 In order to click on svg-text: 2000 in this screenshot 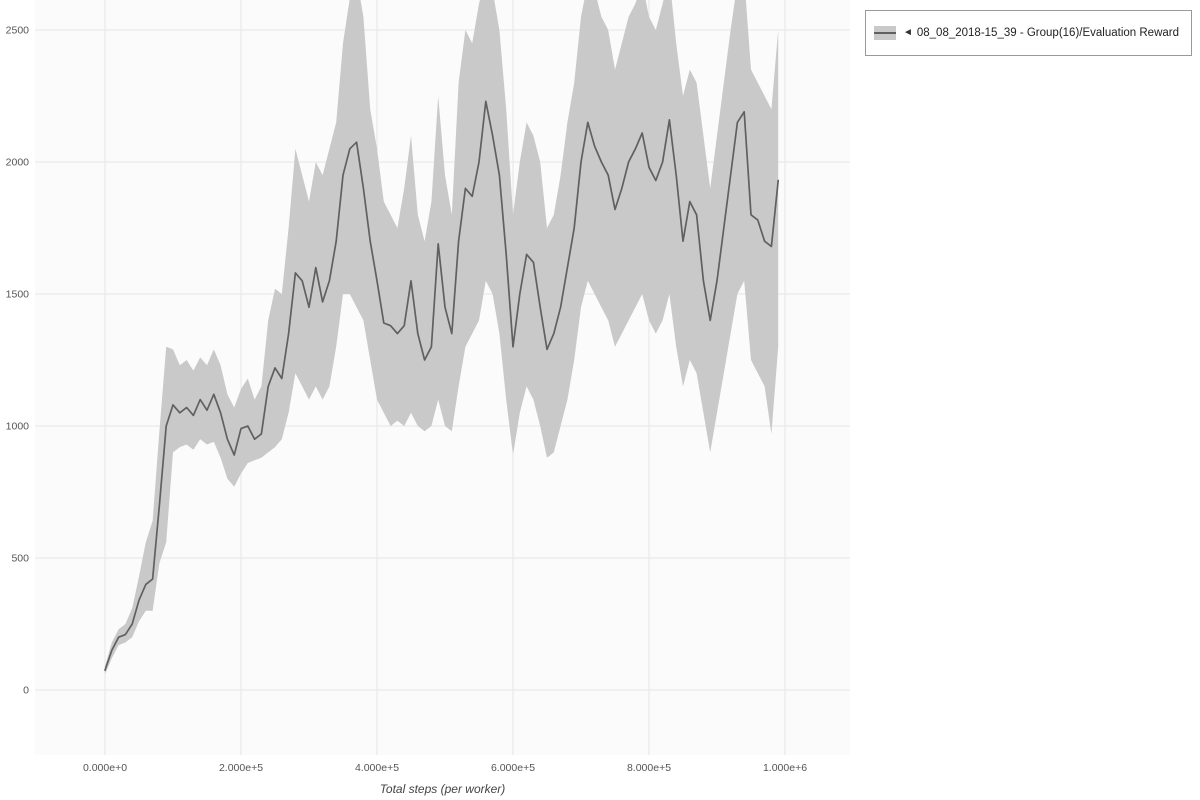, I will do `click(18, 163)`.